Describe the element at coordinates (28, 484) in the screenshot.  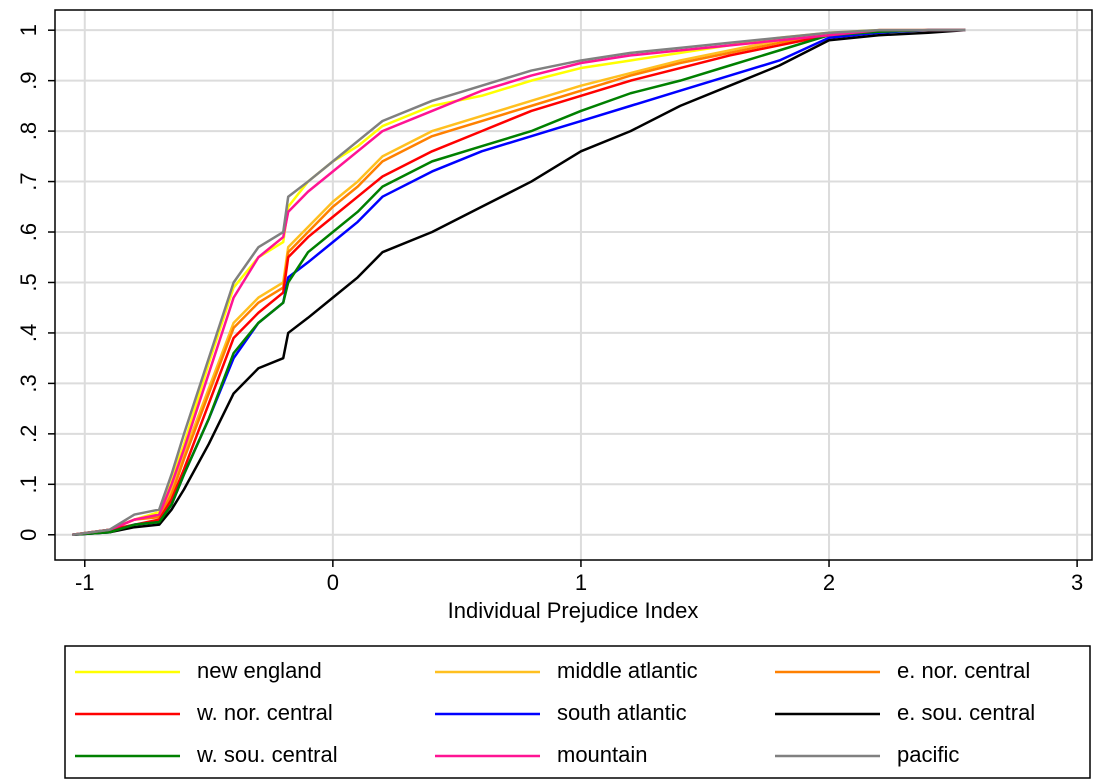
I see `y-tick-label: .1` at that location.